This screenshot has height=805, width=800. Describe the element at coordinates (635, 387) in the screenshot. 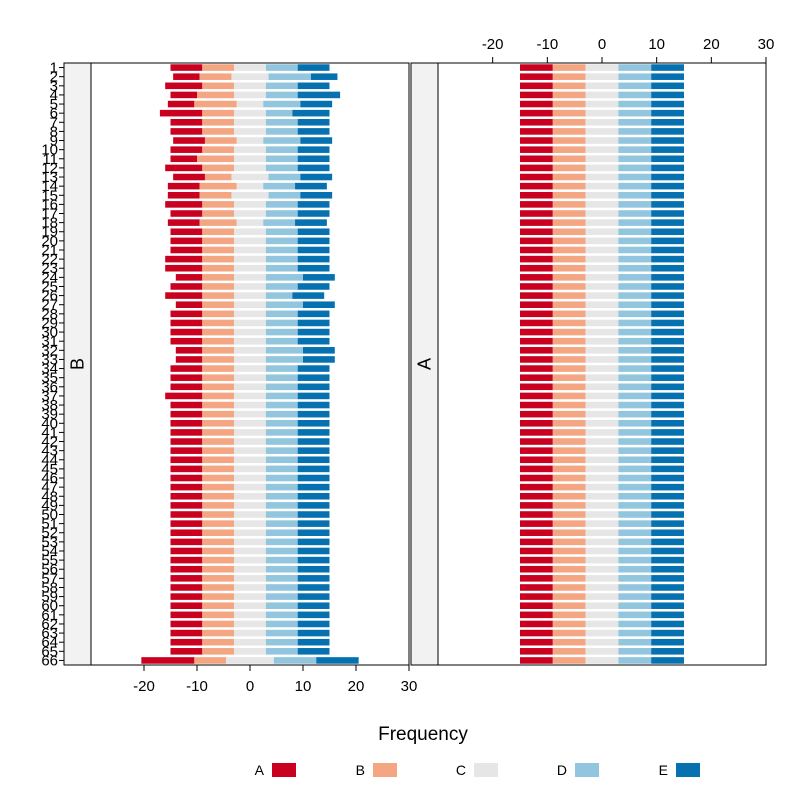

I see `bar-A-36-D` at that location.